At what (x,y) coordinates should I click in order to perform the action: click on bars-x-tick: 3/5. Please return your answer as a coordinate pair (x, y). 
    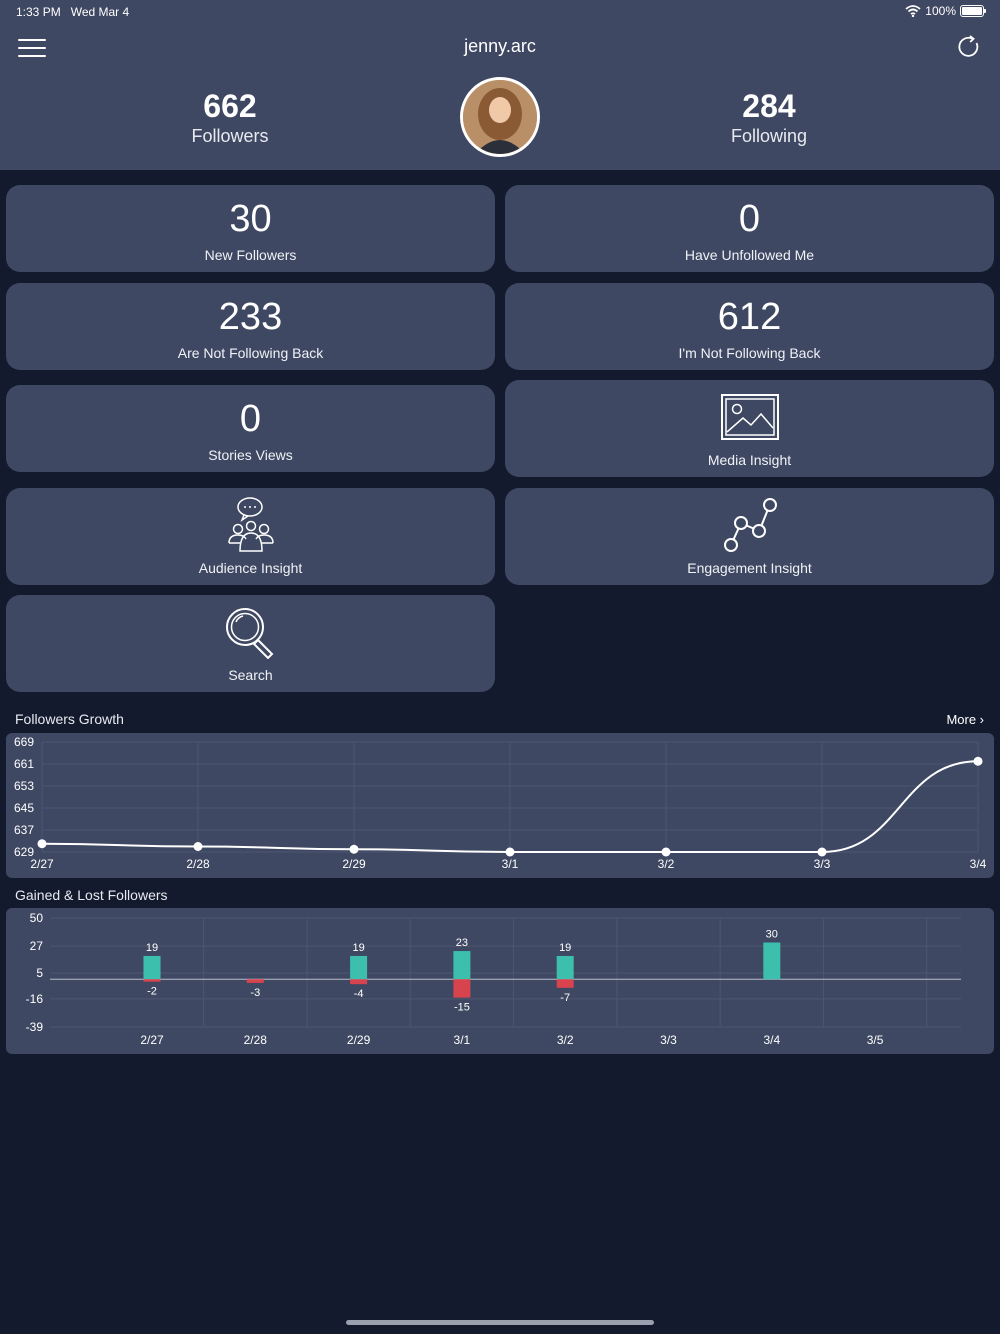
    Looking at the image, I should click on (875, 1040).